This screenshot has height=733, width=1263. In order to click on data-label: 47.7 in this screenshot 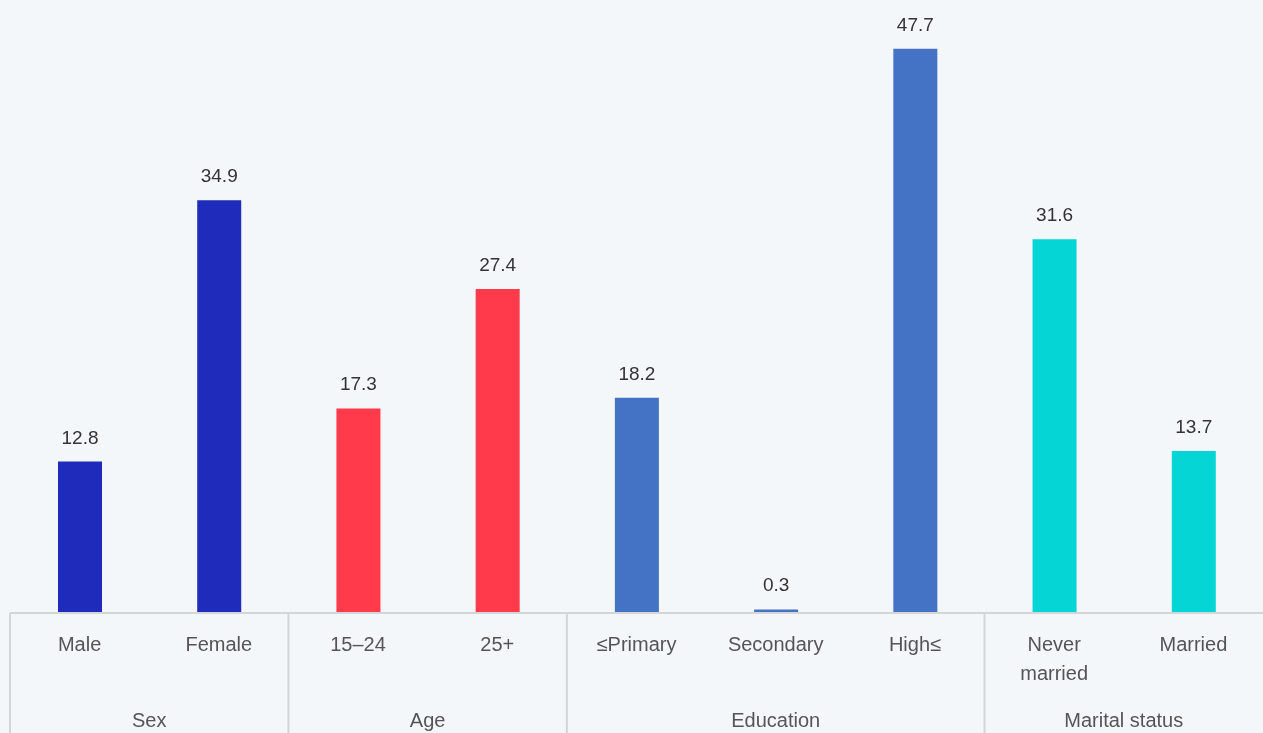, I will do `click(915, 24)`.